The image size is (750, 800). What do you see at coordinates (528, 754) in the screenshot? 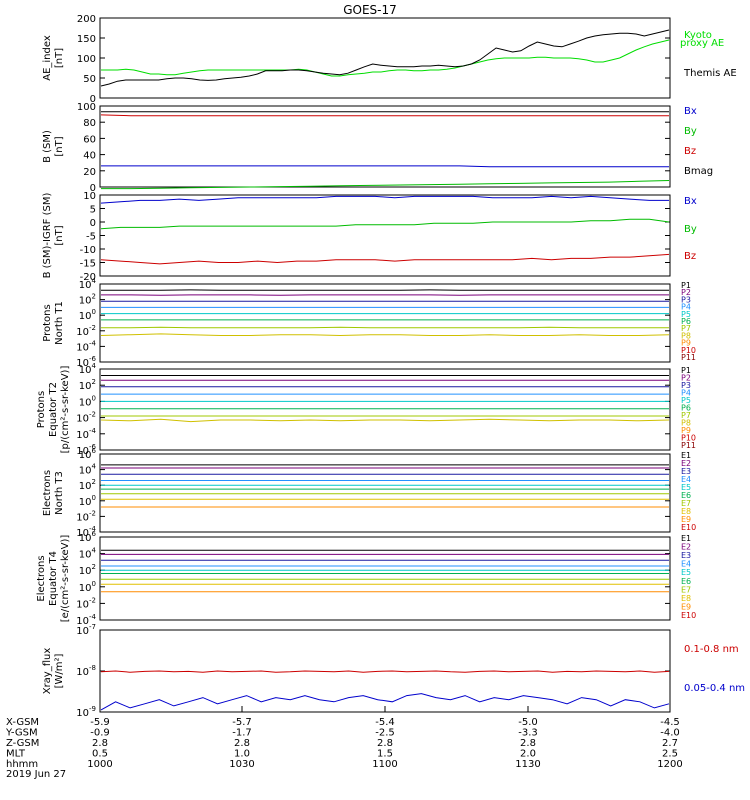
I see `x-row-value: 2.0` at bounding box center [528, 754].